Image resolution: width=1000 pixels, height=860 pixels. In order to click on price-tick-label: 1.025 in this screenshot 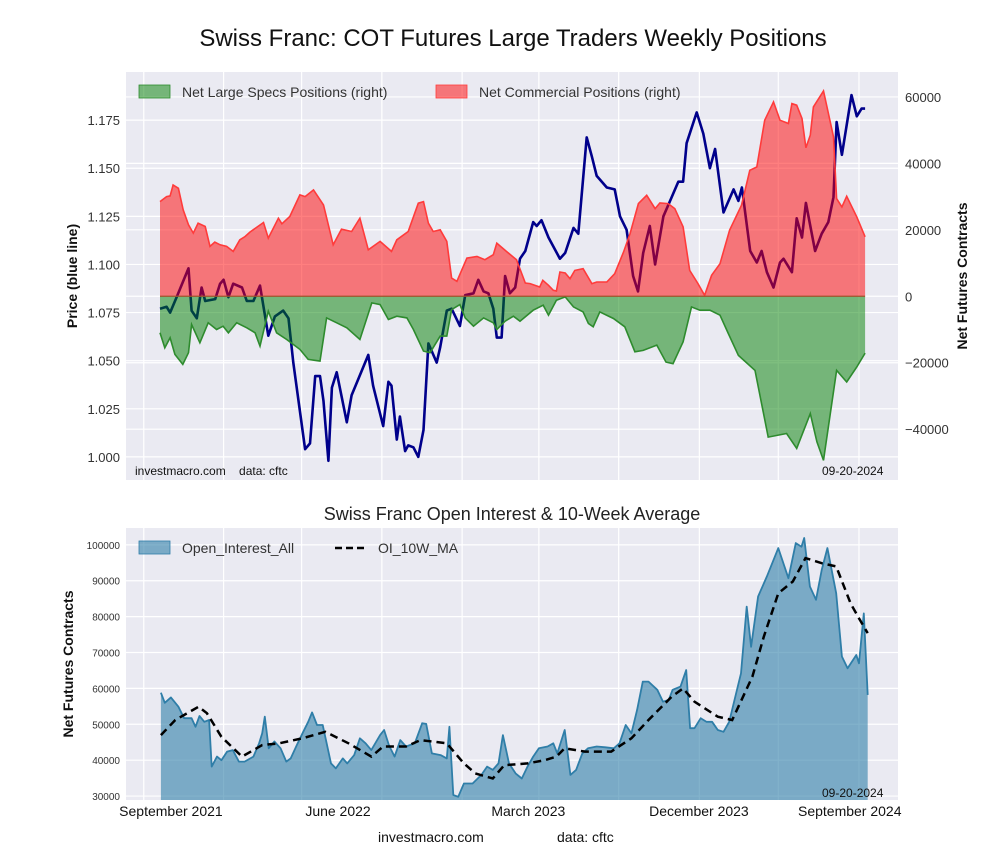, I will do `click(103, 409)`.